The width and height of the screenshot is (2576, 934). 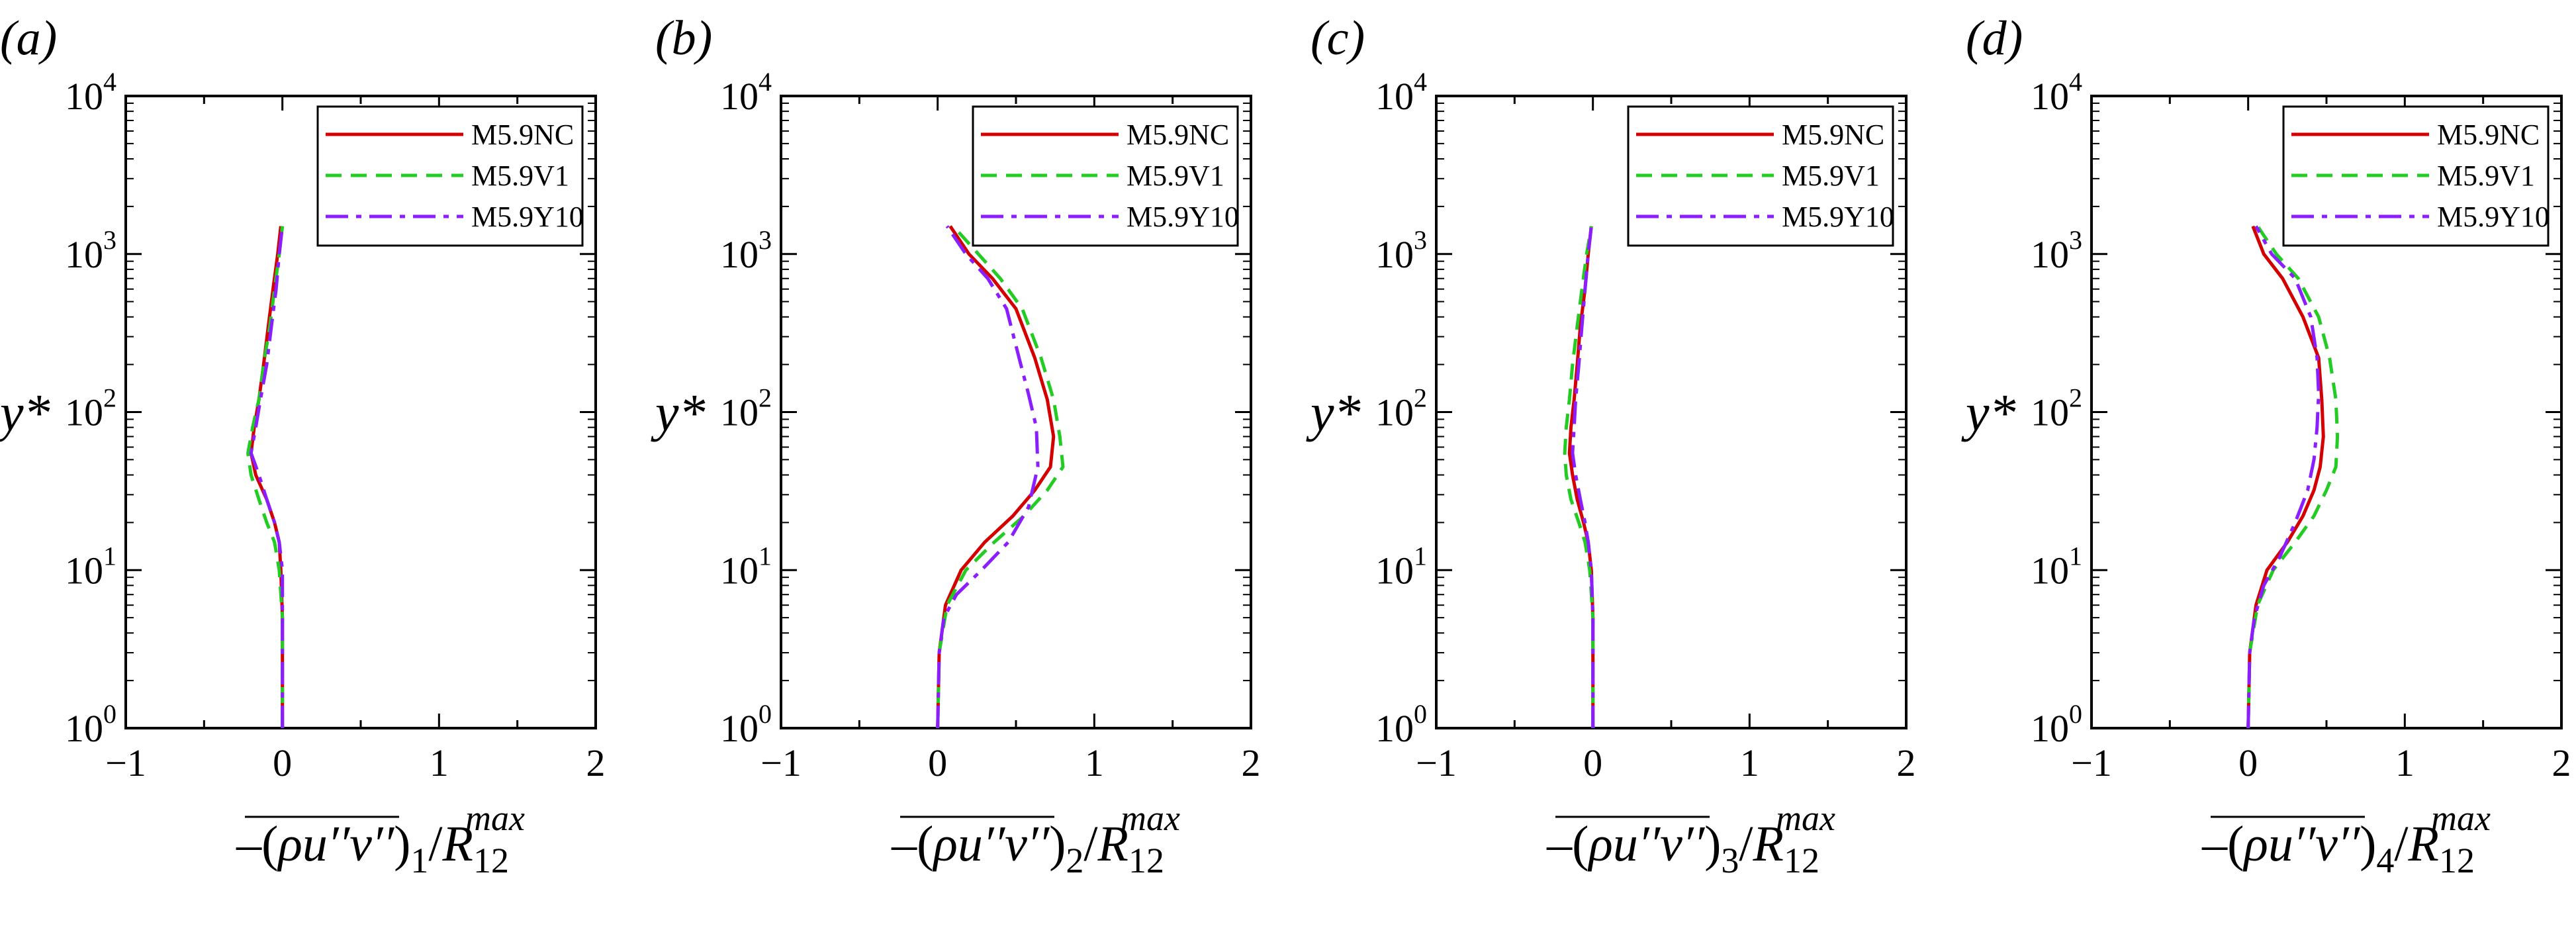 What do you see at coordinates (380, 839) in the screenshot?
I see `x-axis-label: –(ρu′′v′′)1/R12max` at bounding box center [380, 839].